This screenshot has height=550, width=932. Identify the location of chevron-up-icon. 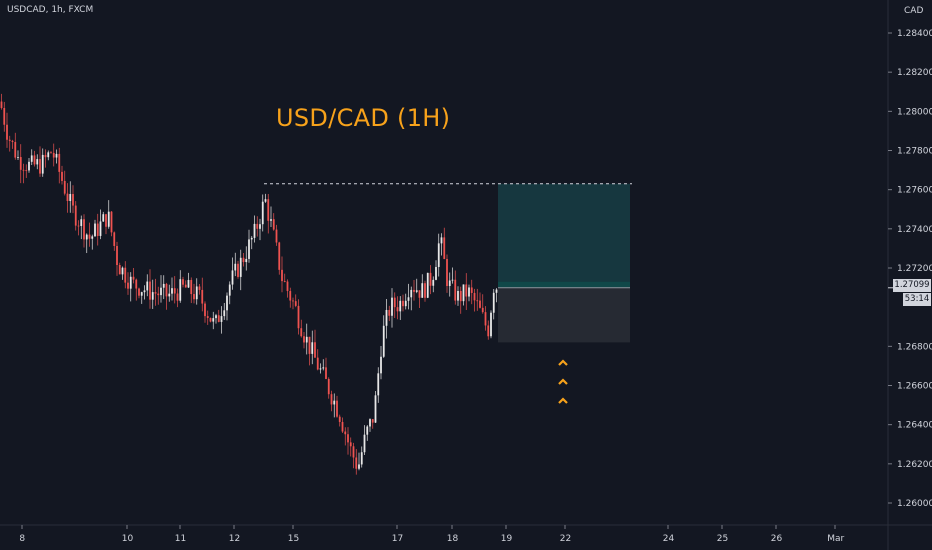
(563, 362).